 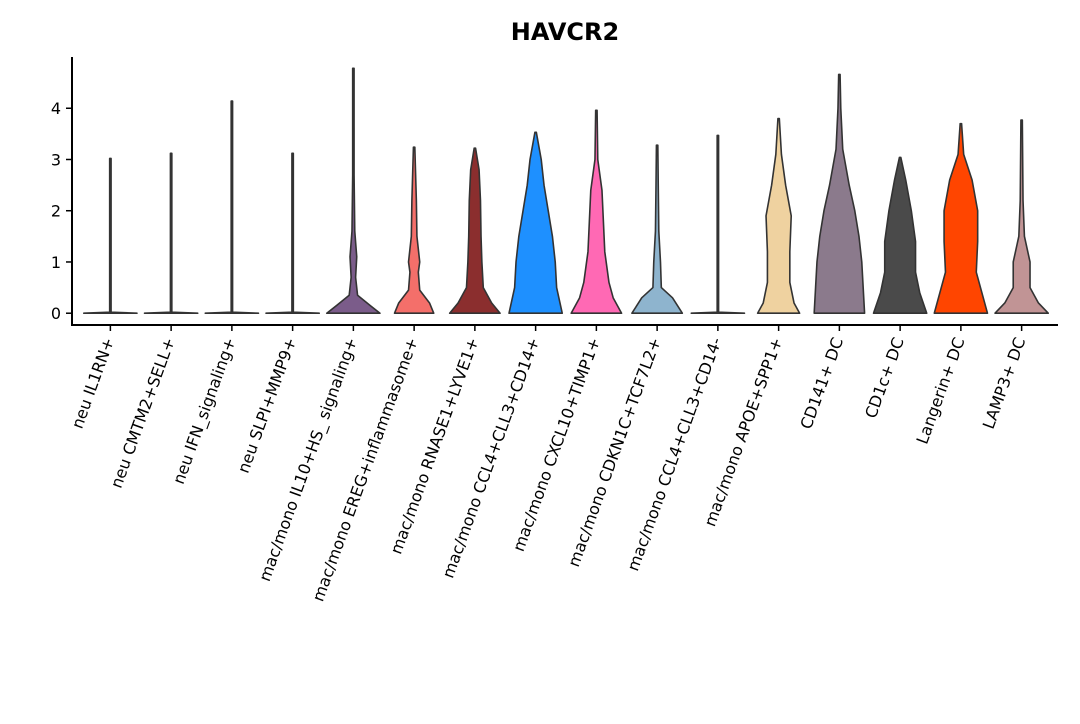 What do you see at coordinates (565, 32) in the screenshot?
I see `chart-title: HAVCR2` at bounding box center [565, 32].